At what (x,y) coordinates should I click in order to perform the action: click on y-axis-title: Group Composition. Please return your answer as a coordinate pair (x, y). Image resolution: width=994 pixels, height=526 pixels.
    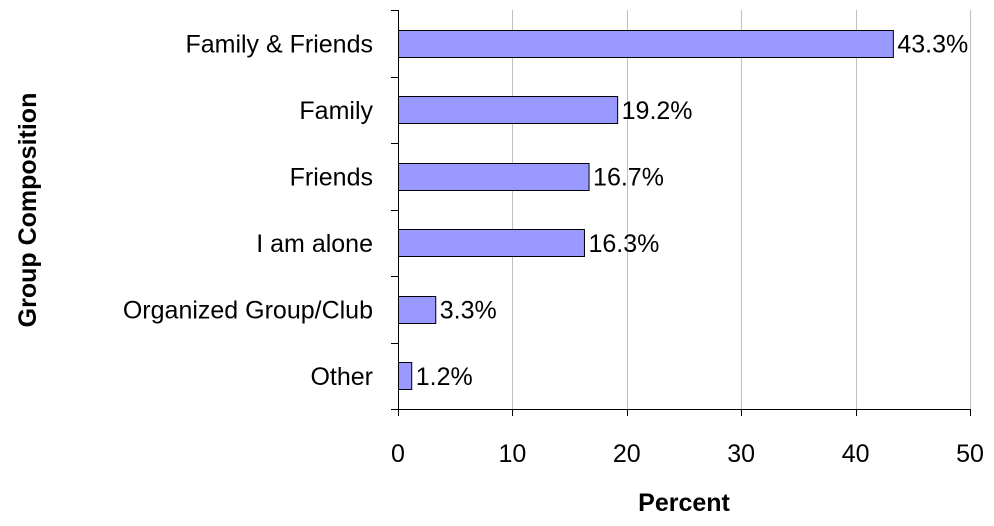
    Looking at the image, I should click on (28, 210).